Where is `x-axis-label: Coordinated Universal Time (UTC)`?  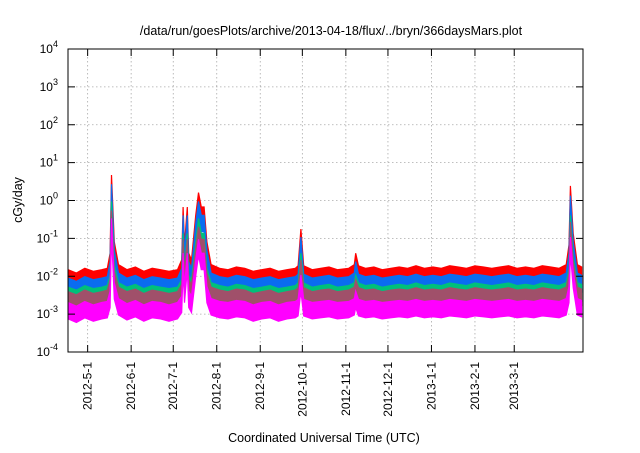 x-axis-label: Coordinated Universal Time (UTC) is located at coordinates (324, 438).